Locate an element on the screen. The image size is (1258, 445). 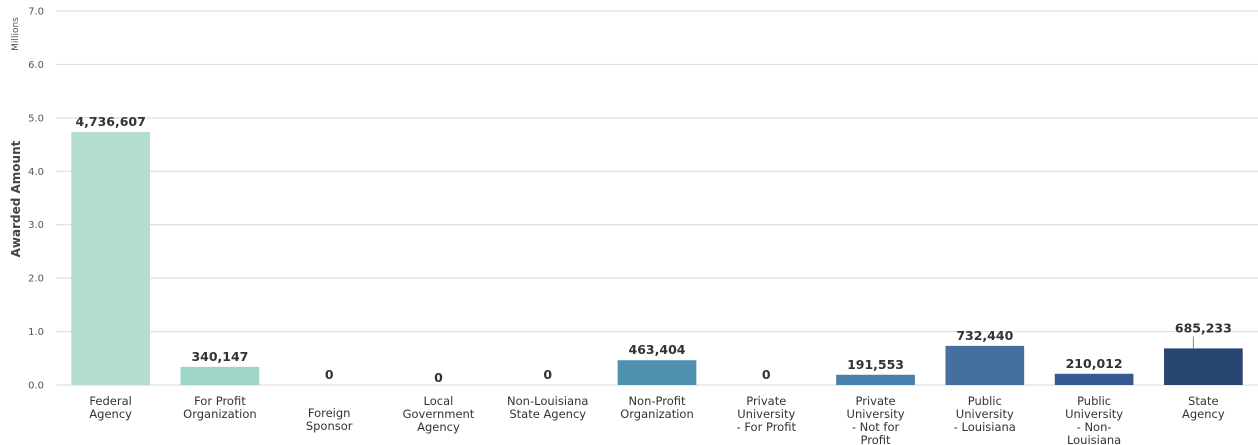
y-tick-label: 3.0 is located at coordinates (36, 225).